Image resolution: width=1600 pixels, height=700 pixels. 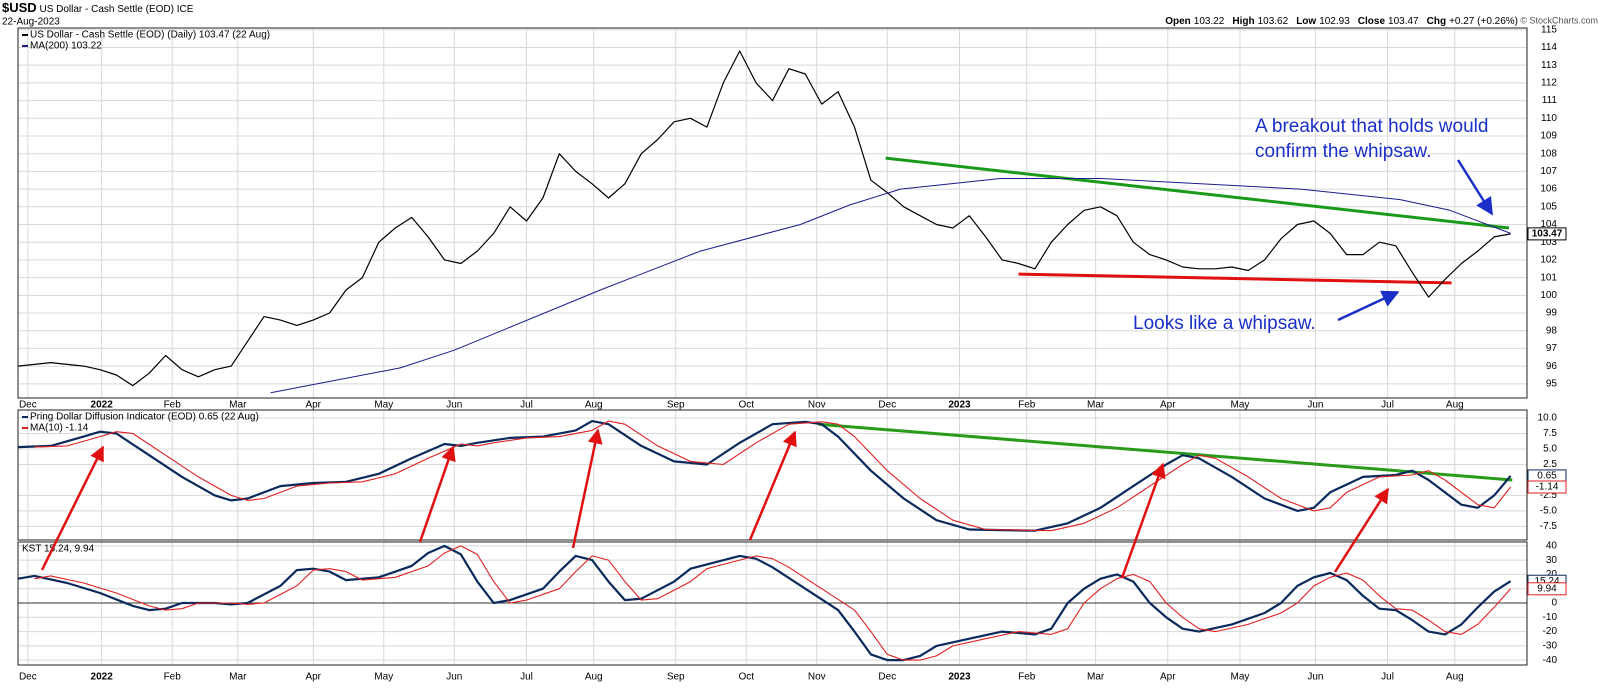 What do you see at coordinates (19, 7) in the screenshot?
I see `symbol: $USD` at bounding box center [19, 7].